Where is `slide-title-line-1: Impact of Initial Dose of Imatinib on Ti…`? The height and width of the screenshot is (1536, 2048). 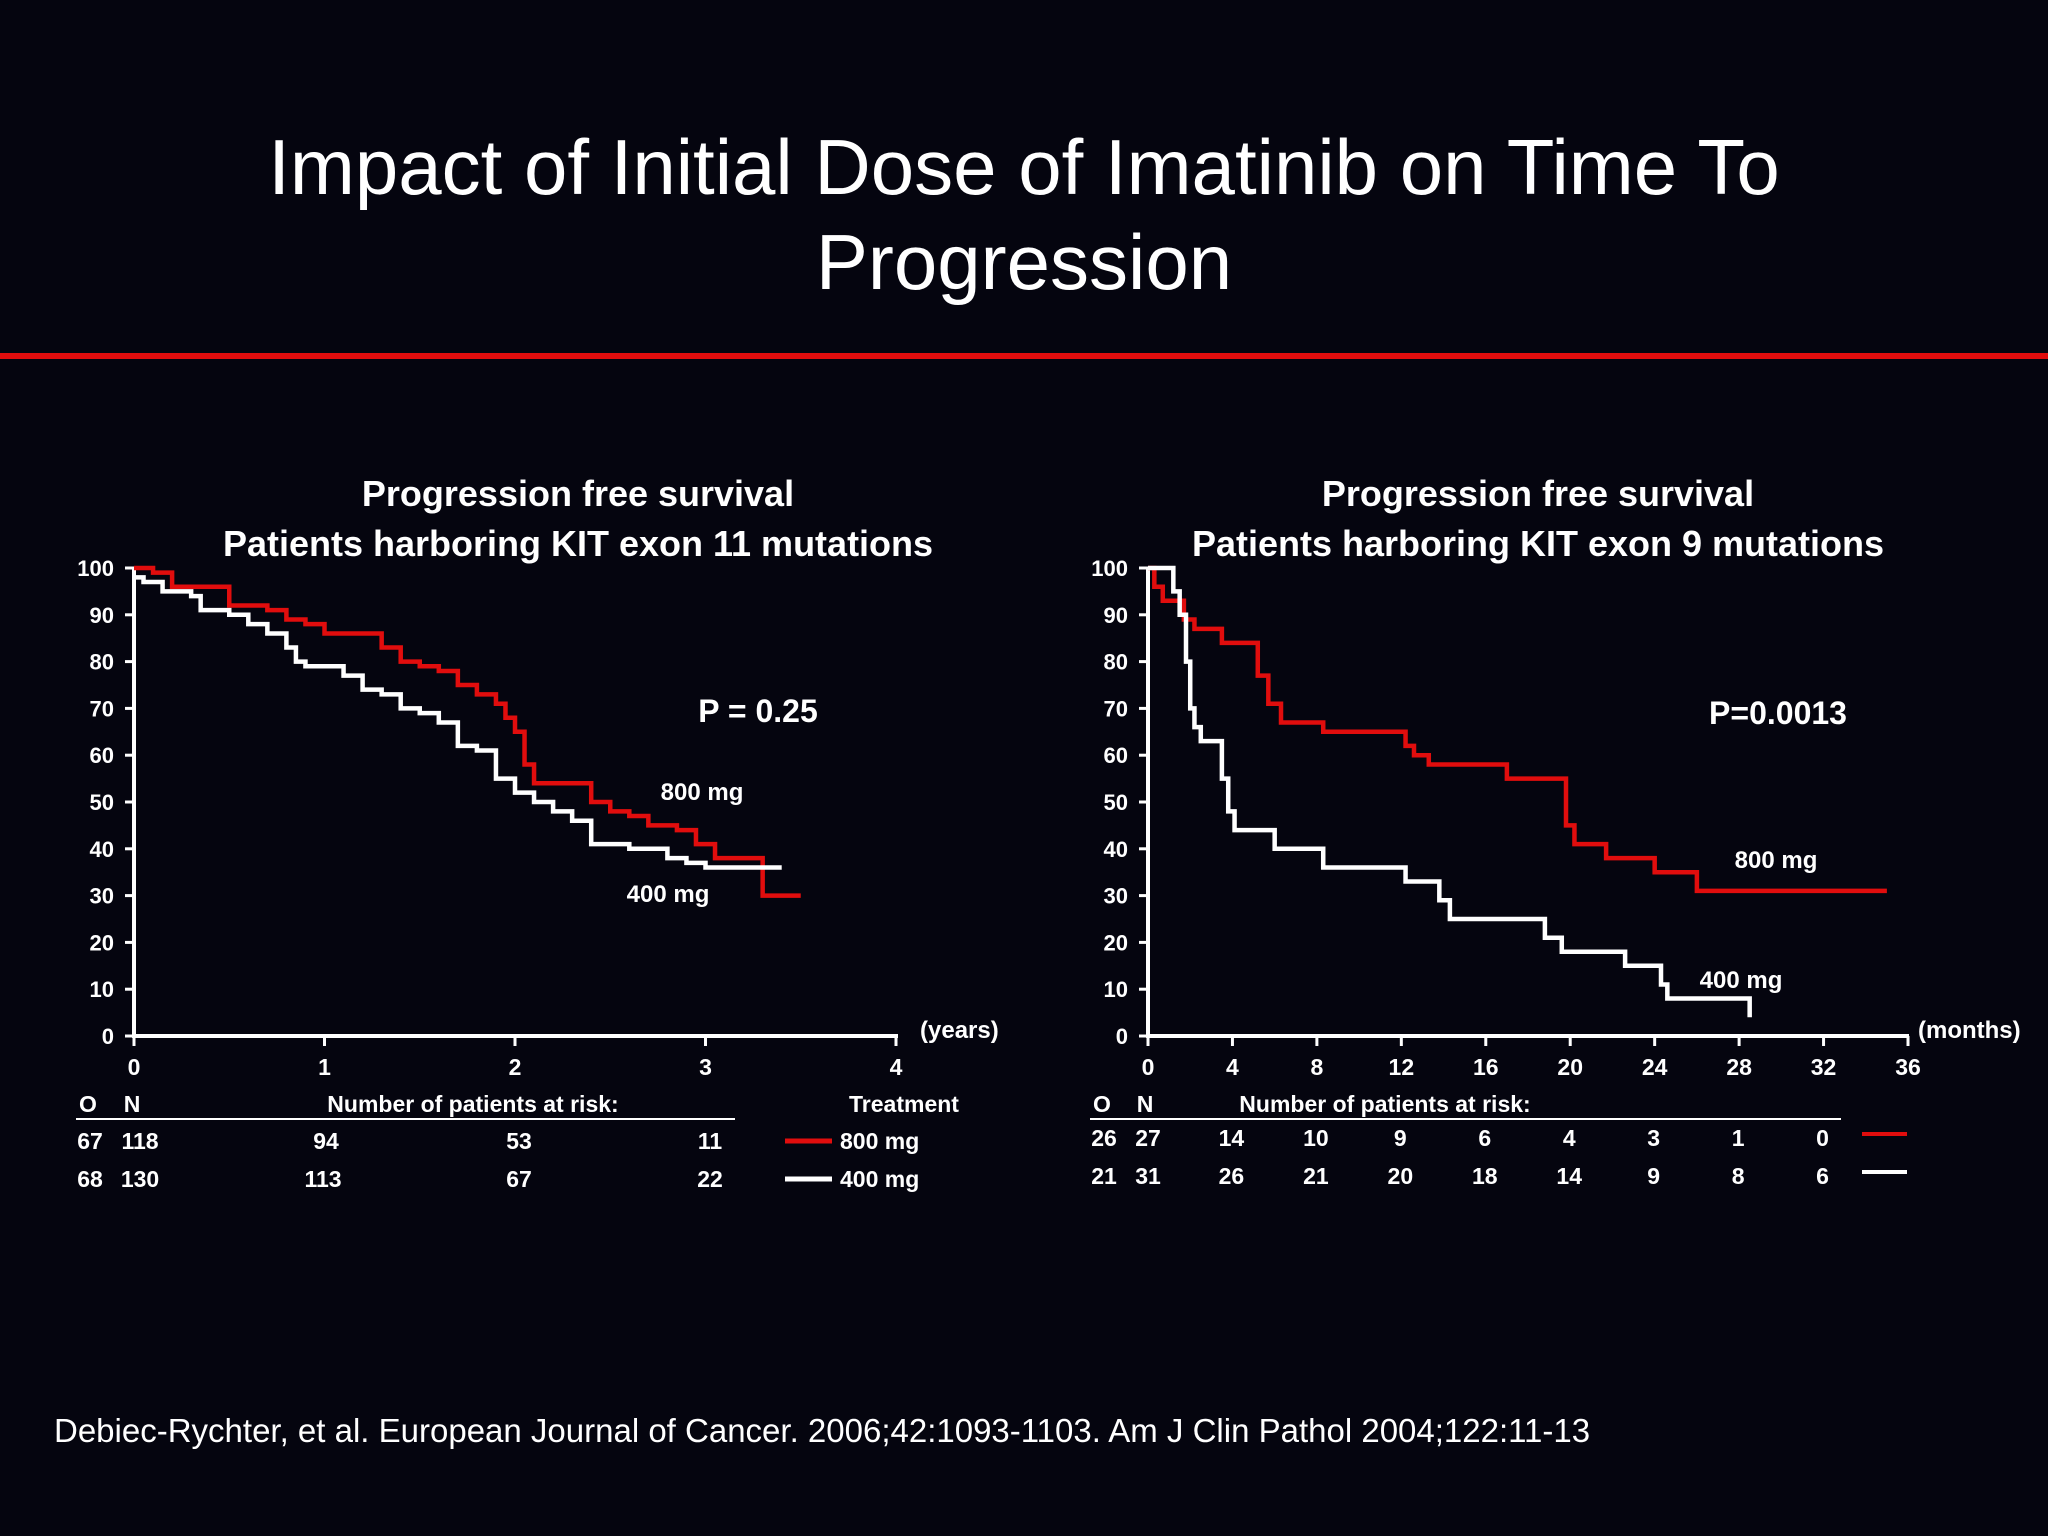 slide-title-line-1: Impact of Initial Dose of Imatinib on Ti… is located at coordinates (1024, 167).